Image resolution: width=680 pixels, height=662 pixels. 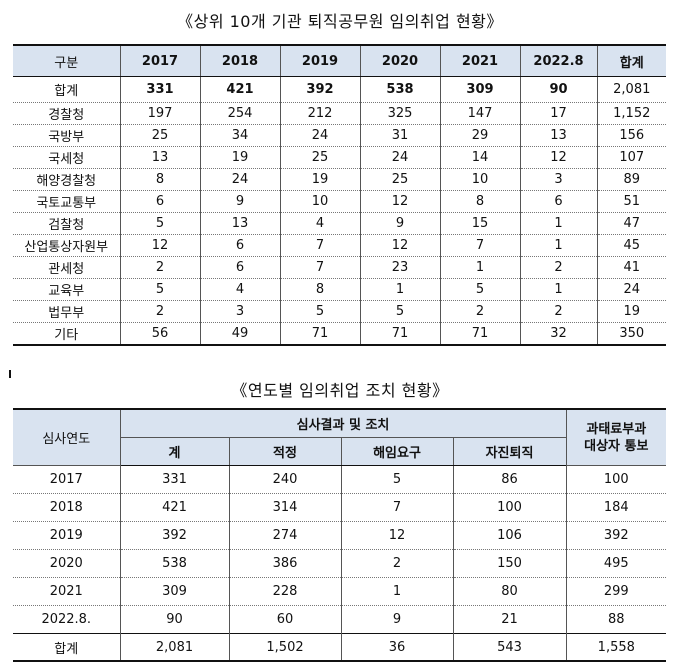 What do you see at coordinates (631, 179) in the screenshot?
I see `table-cell: 89` at bounding box center [631, 179].